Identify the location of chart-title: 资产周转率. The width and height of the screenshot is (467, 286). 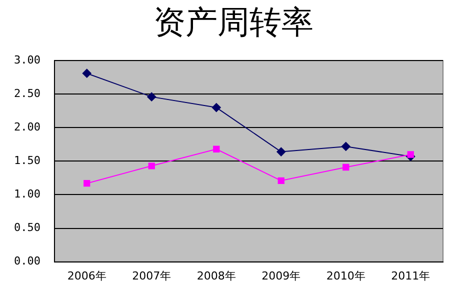
(233, 22).